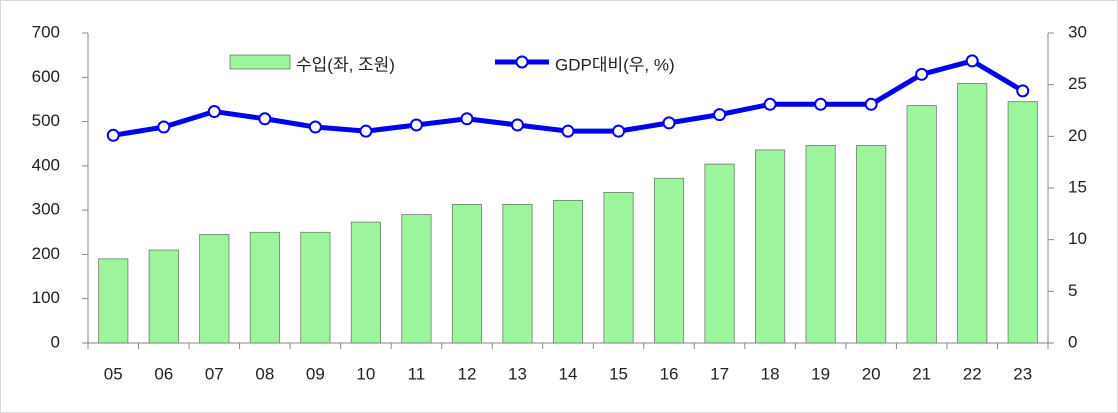 The height and width of the screenshot is (413, 1118). What do you see at coordinates (522, 62) in the screenshot?
I see `legend-marker` at bounding box center [522, 62].